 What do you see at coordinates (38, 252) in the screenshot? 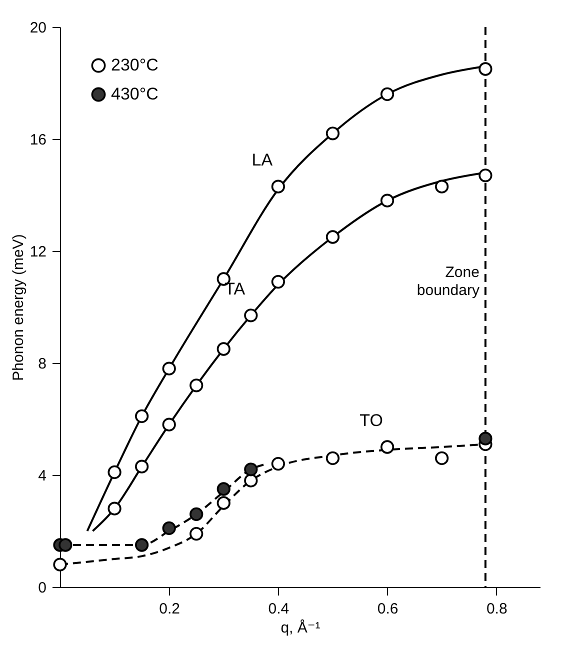
I see `y-tick-label: 12` at bounding box center [38, 252].